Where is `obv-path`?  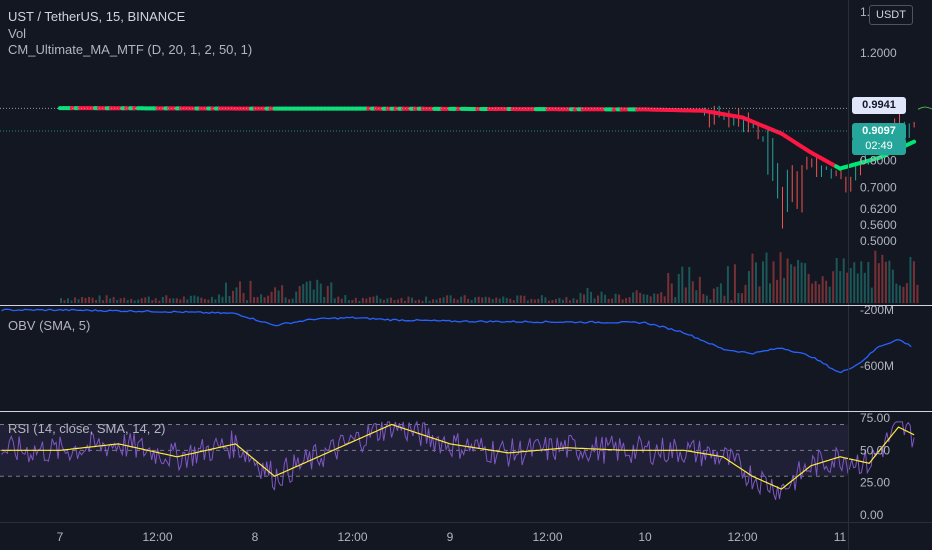 obv-path is located at coordinates (456, 341).